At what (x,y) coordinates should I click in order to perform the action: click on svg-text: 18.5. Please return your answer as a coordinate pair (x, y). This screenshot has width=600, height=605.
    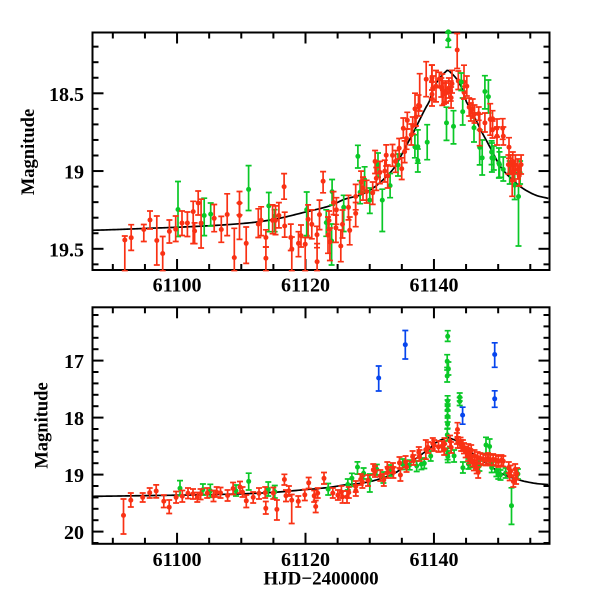
    Looking at the image, I should click on (66, 95).